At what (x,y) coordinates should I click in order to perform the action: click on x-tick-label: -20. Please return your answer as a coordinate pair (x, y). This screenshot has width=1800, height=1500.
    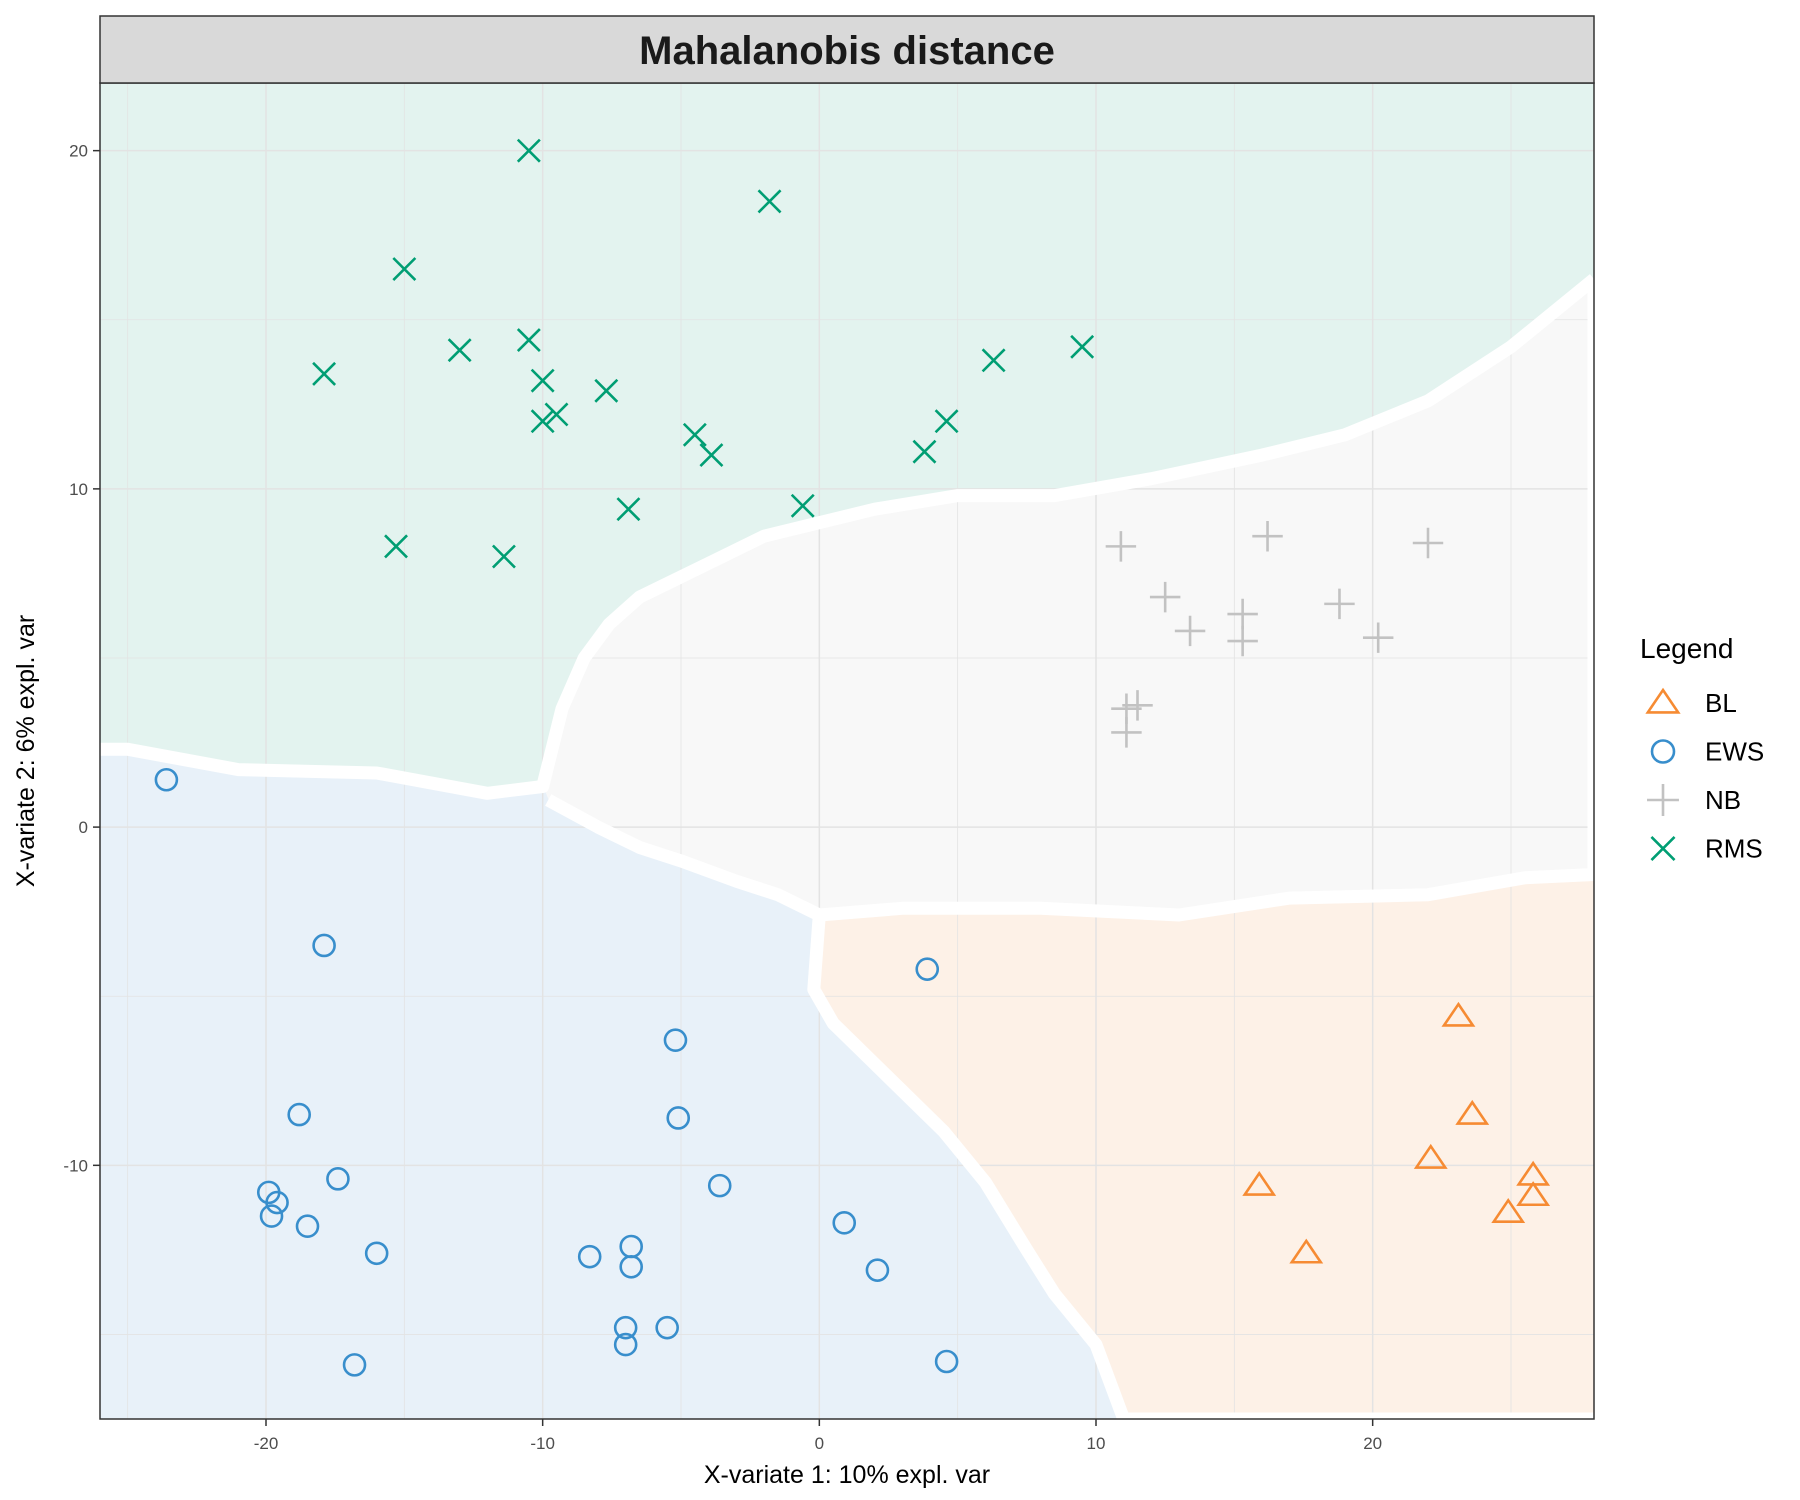
    Looking at the image, I should click on (266, 1443).